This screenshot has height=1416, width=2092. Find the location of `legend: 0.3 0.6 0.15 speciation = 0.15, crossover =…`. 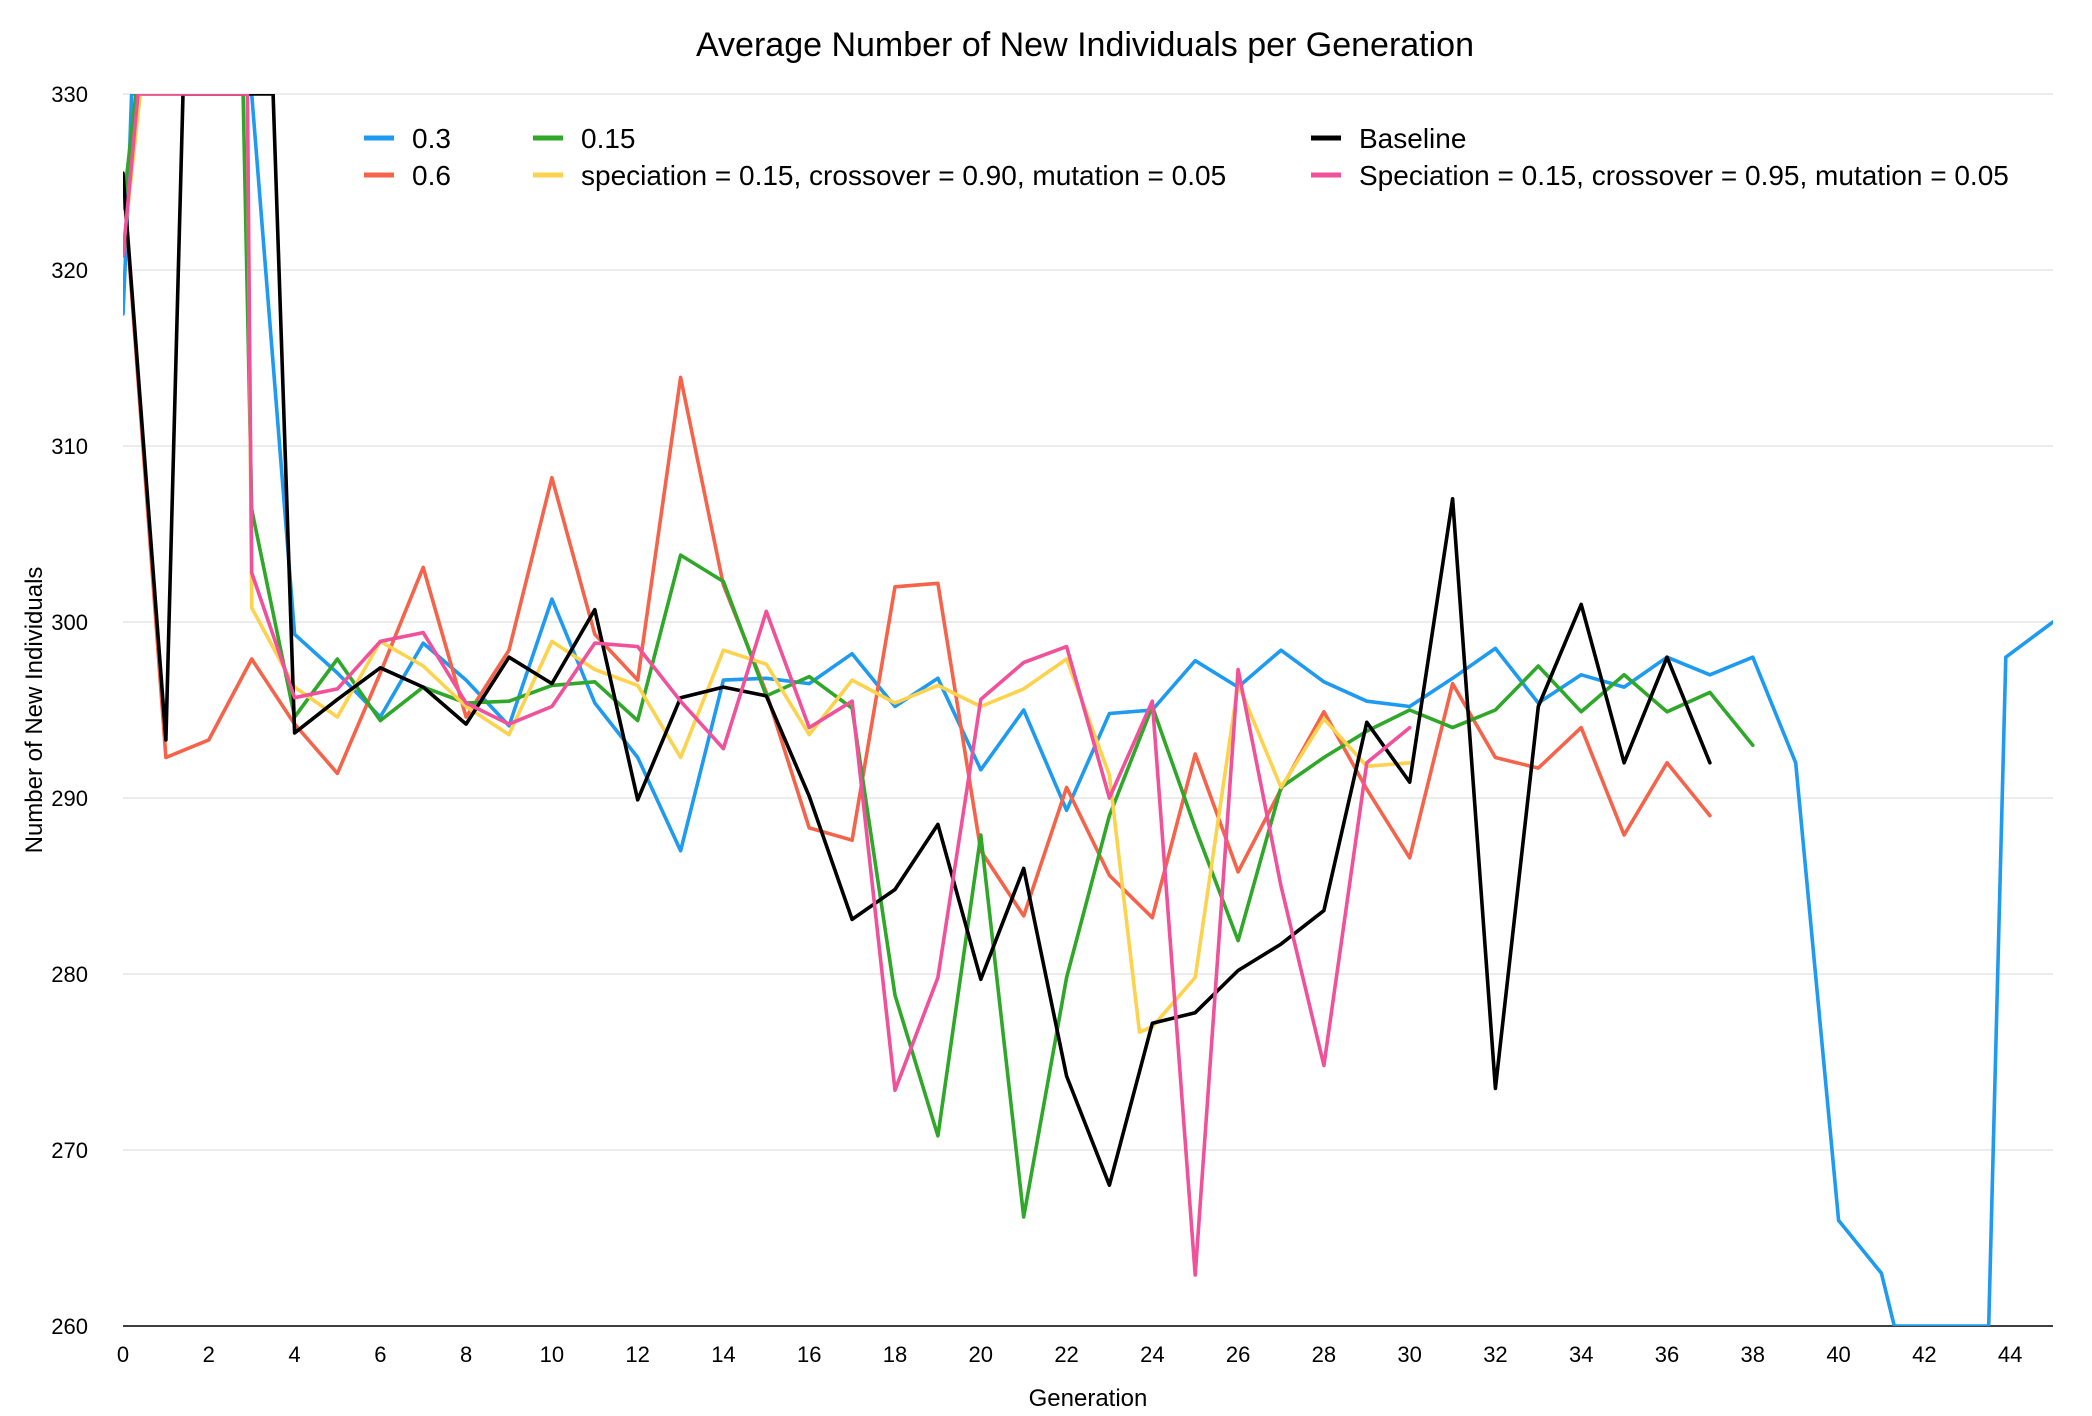

legend: 0.3 0.6 0.15 speciation = 0.15, crossover =… is located at coordinates (1186, 157).